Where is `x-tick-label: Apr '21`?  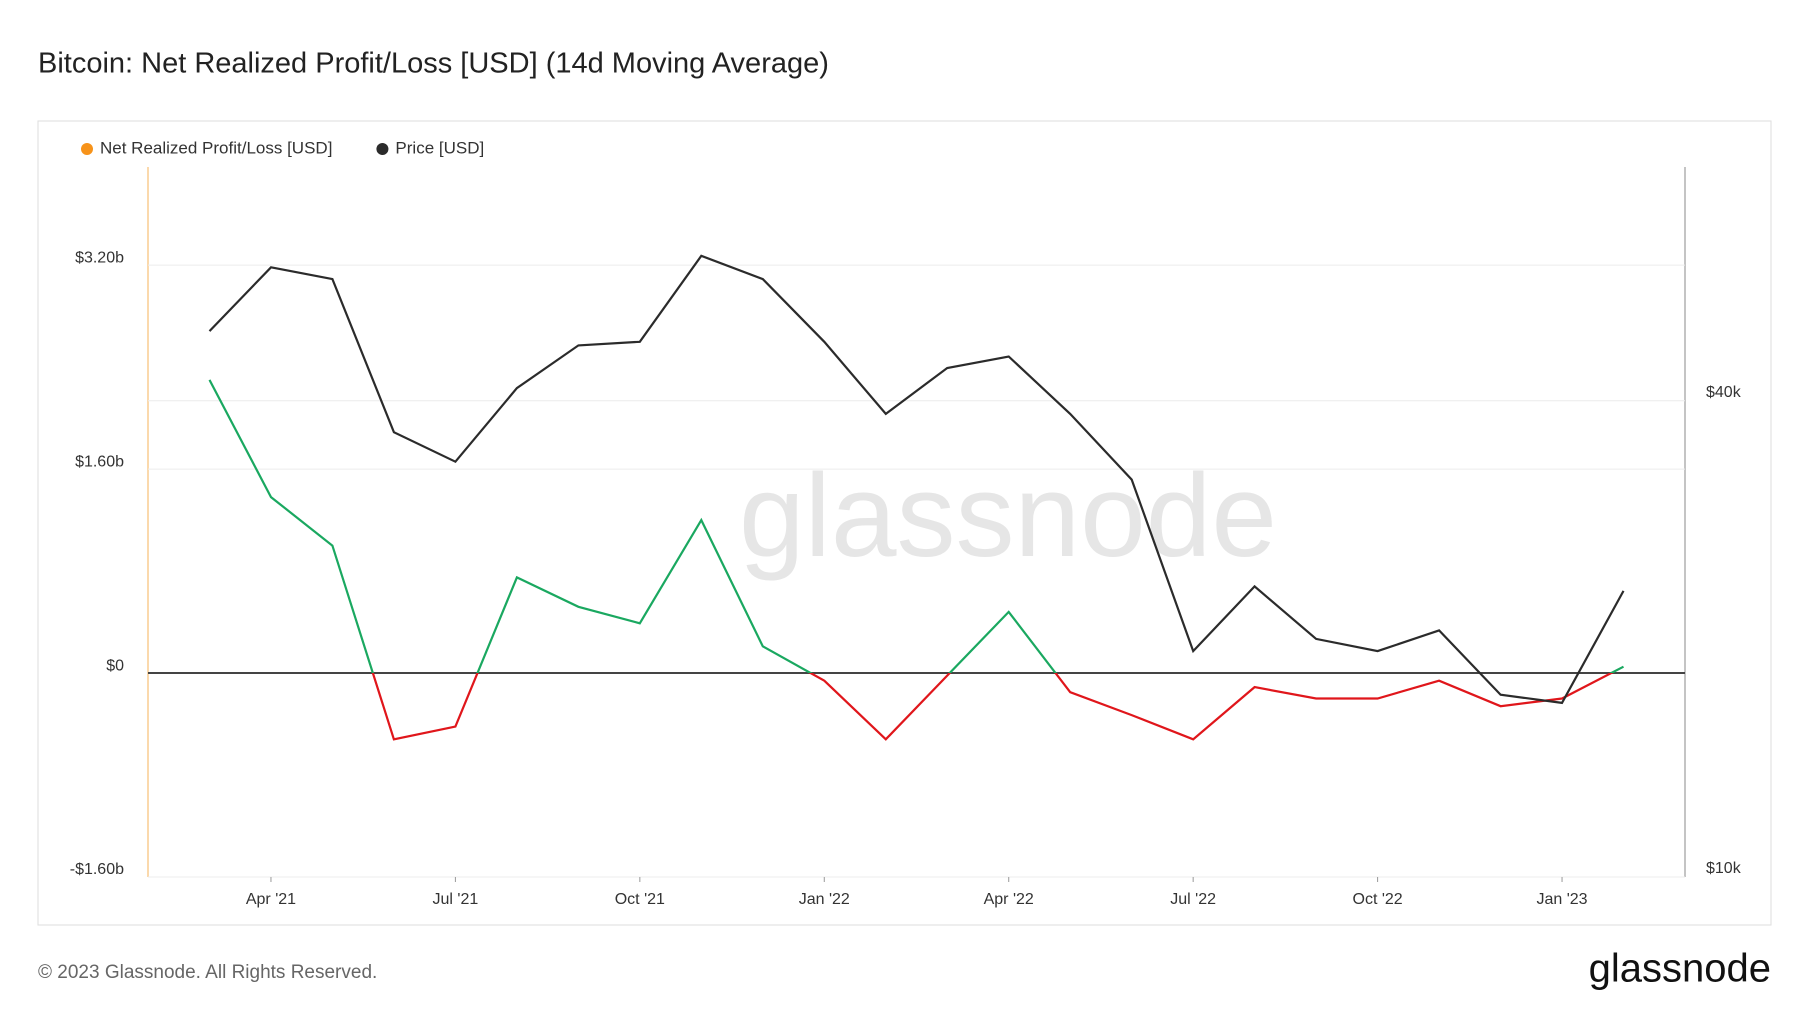
x-tick-label: Apr '21 is located at coordinates (271, 899).